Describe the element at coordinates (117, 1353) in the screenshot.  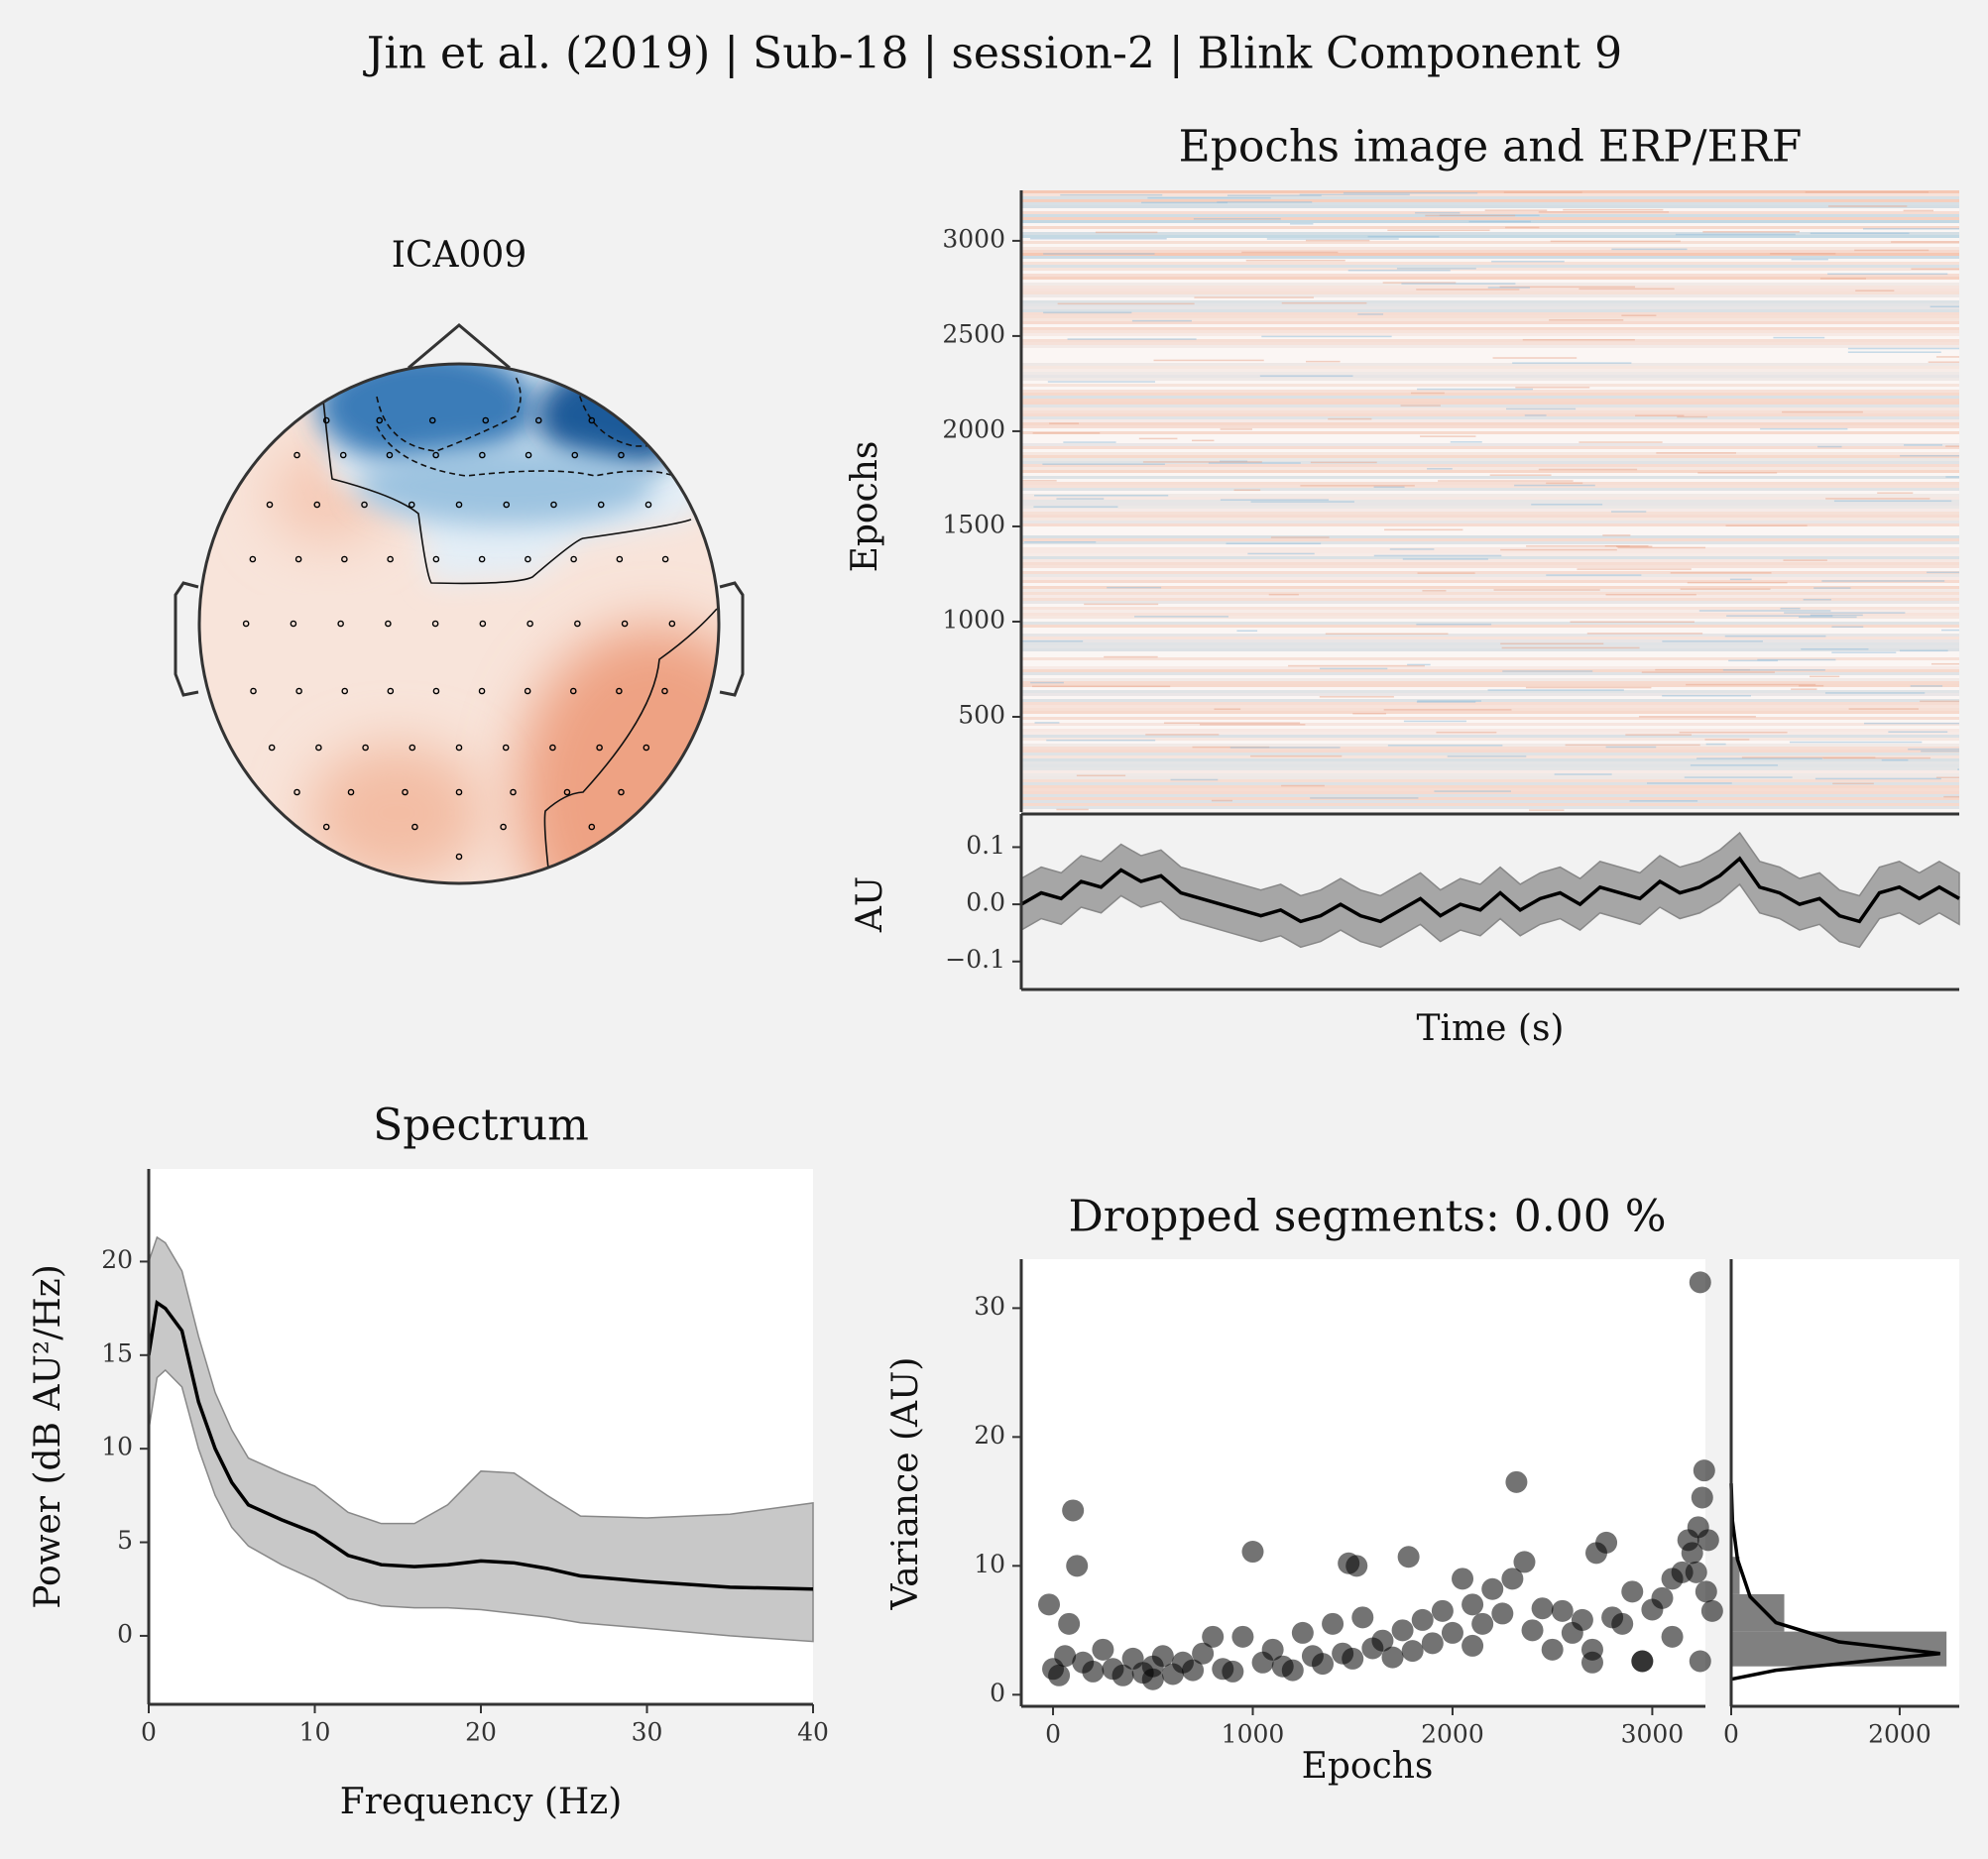
I see `y-tick-label: 15` at that location.